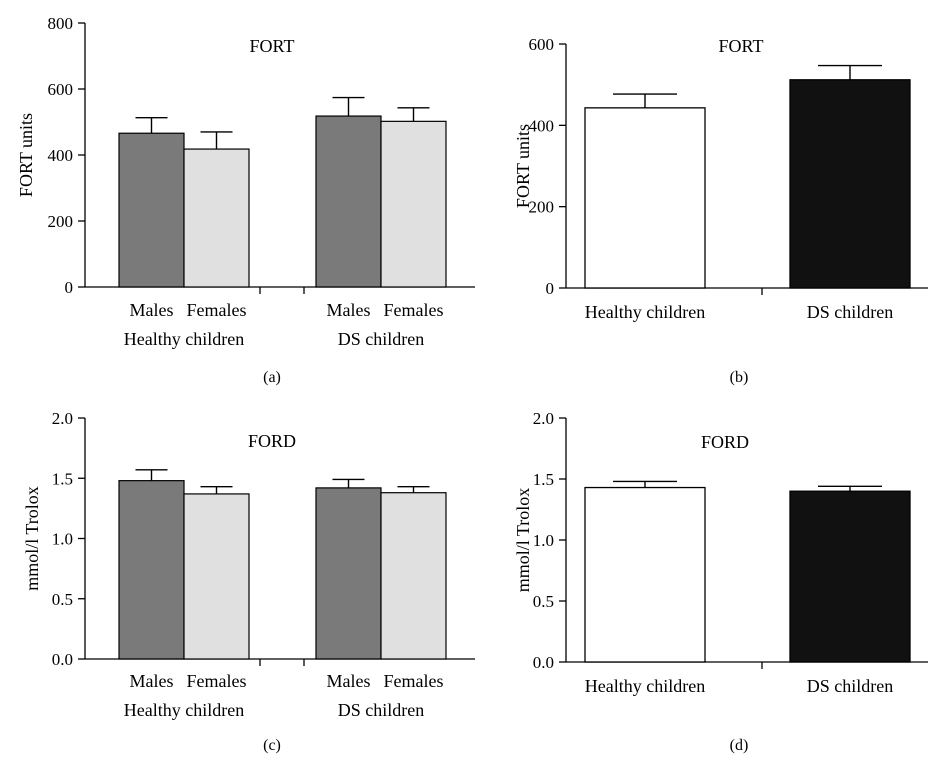  Describe the element at coordinates (272, 745) in the screenshot. I see `panel-label: (c)` at that location.